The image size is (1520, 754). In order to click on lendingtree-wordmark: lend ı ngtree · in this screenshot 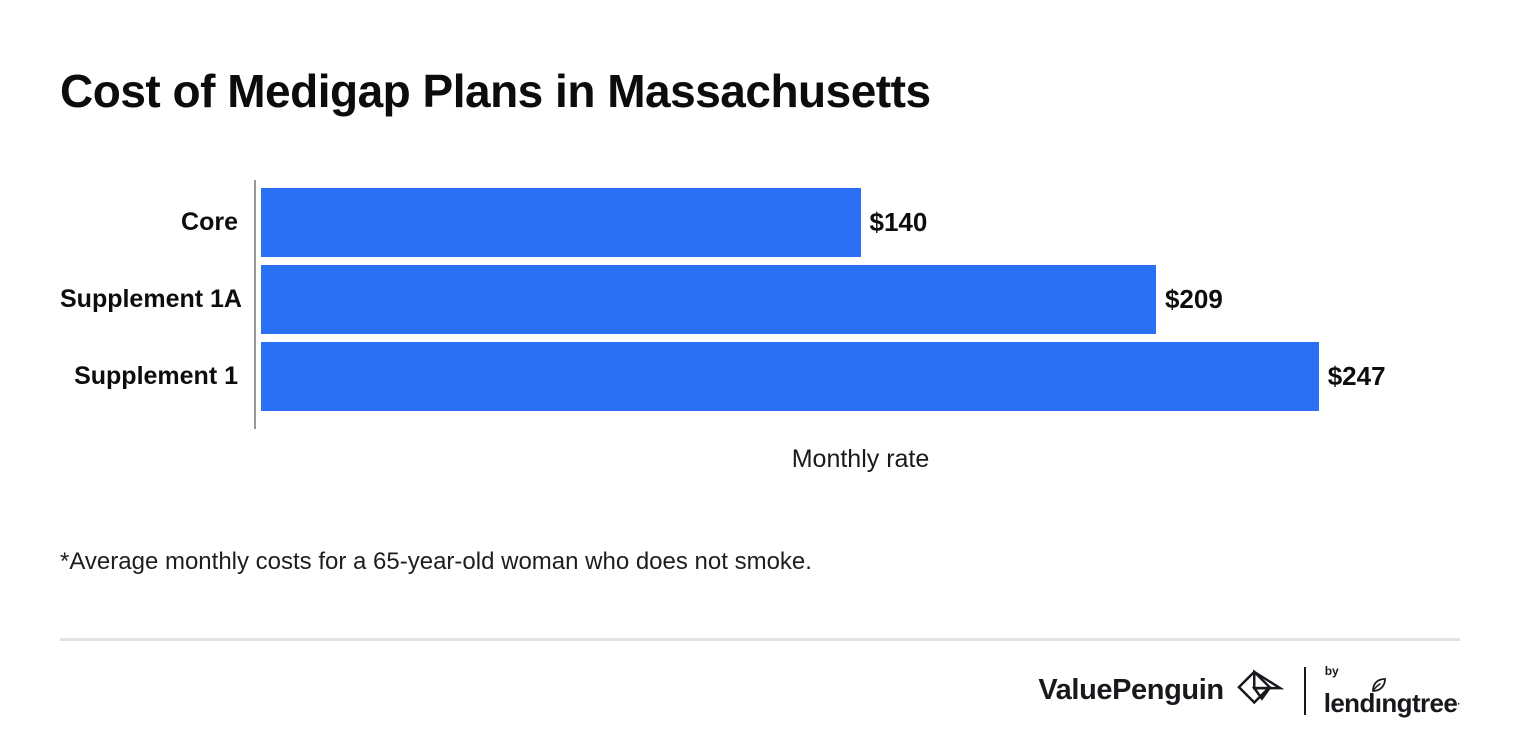, I will do `click(1392, 698)`.